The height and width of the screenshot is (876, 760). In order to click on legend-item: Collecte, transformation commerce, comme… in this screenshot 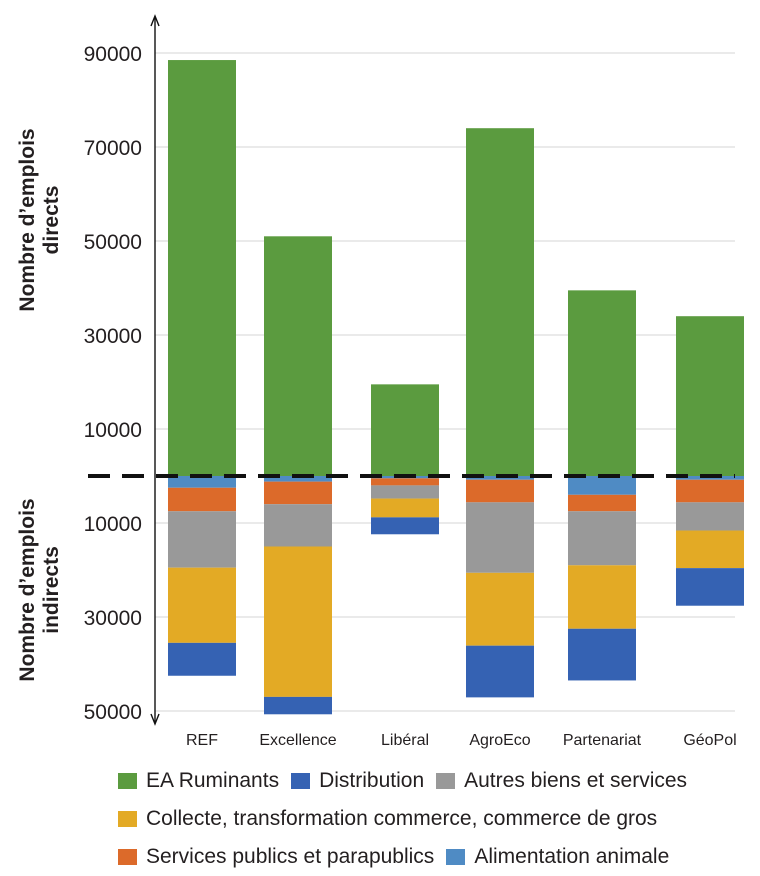, I will do `click(387, 819)`.